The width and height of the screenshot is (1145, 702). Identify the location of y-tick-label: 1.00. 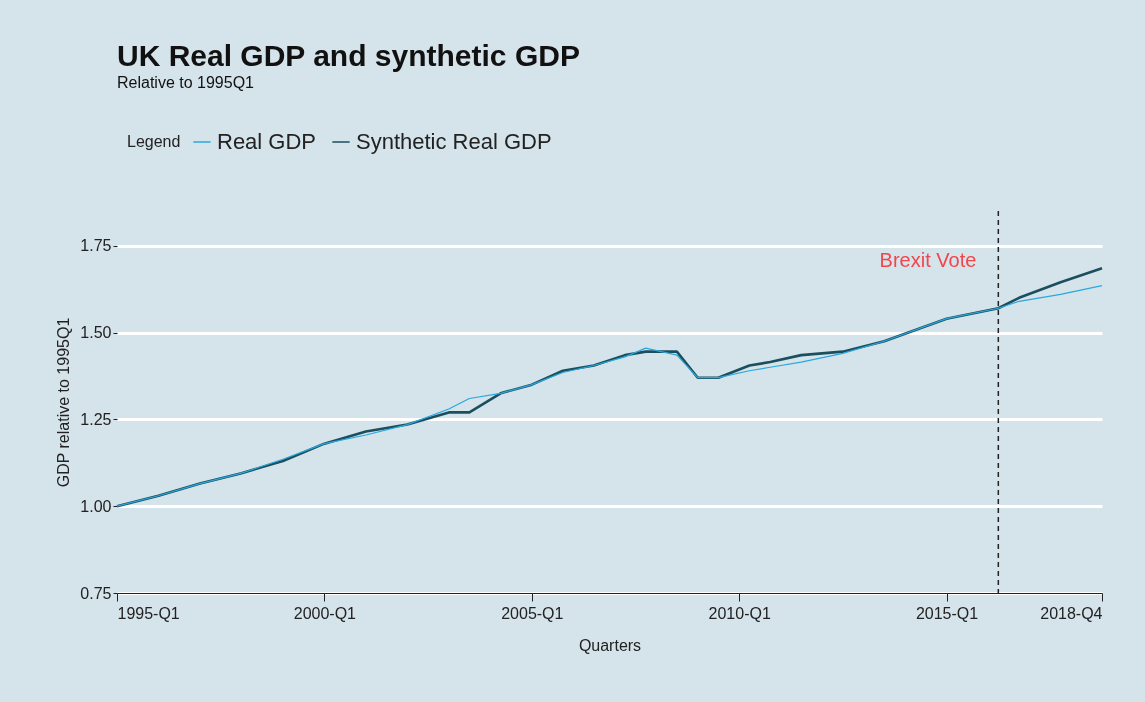
(96, 506).